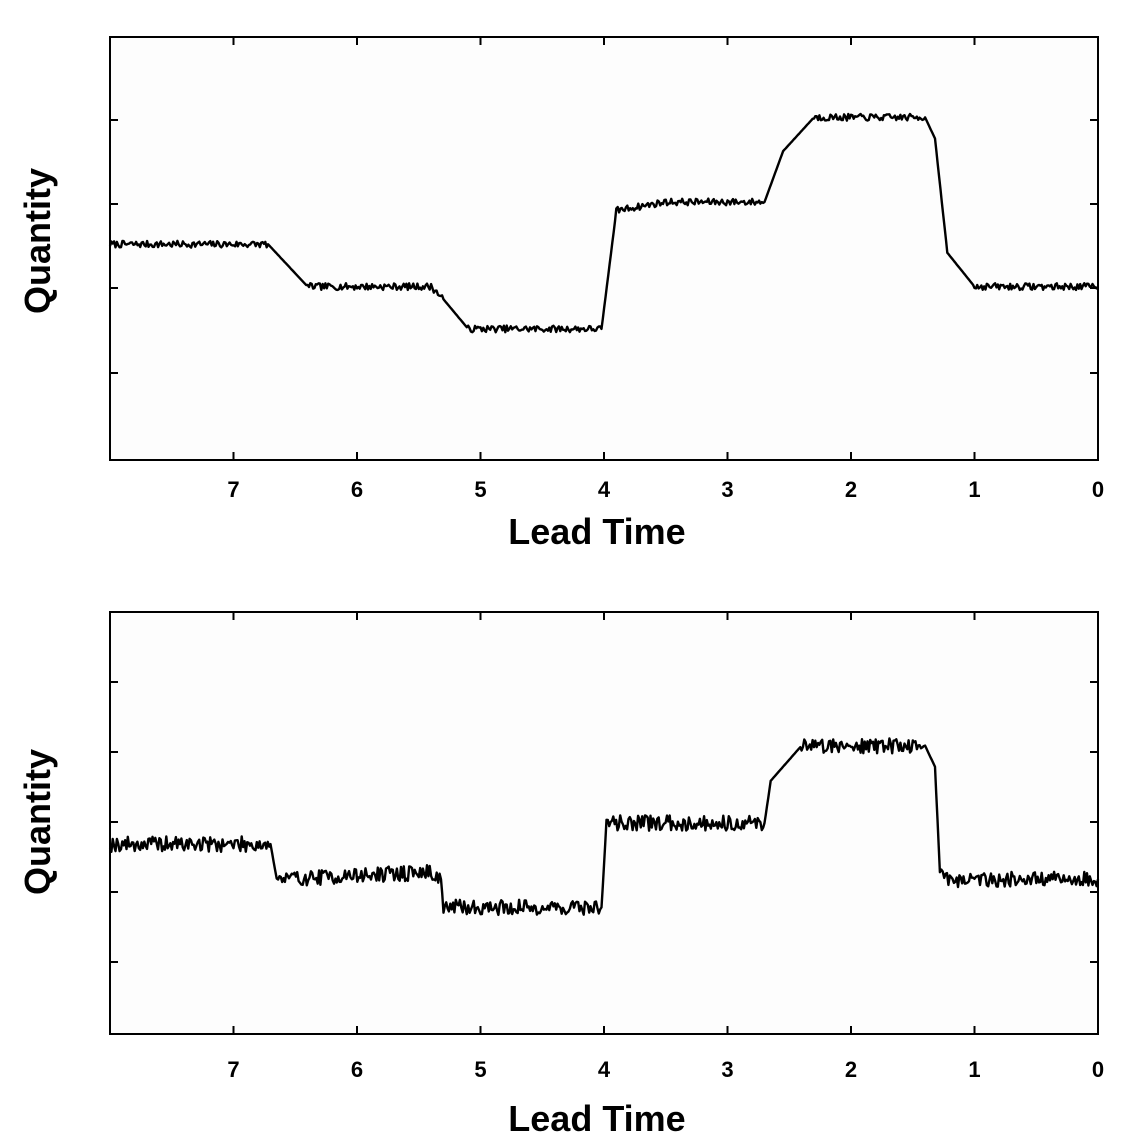 The width and height of the screenshot is (1121, 1147). I want to click on top-y-axis-title: Quantity, so click(37, 241).